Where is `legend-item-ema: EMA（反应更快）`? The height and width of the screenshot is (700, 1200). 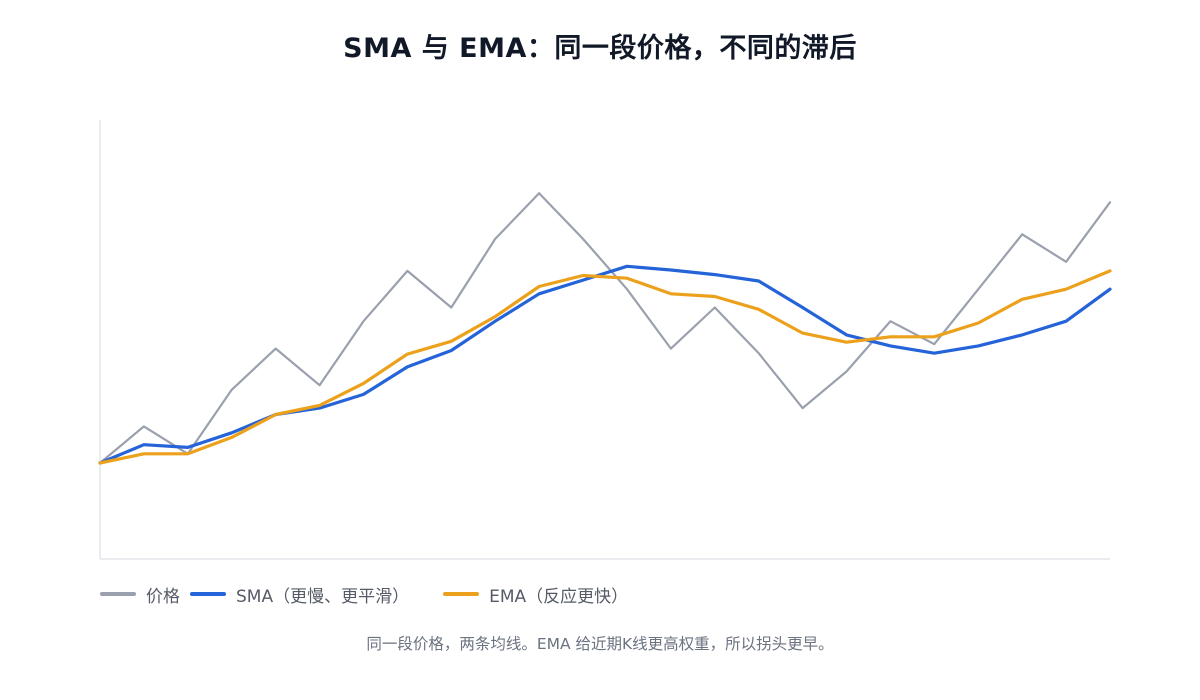
legend-item-ema: EMA（反应更快） is located at coordinates (535, 594).